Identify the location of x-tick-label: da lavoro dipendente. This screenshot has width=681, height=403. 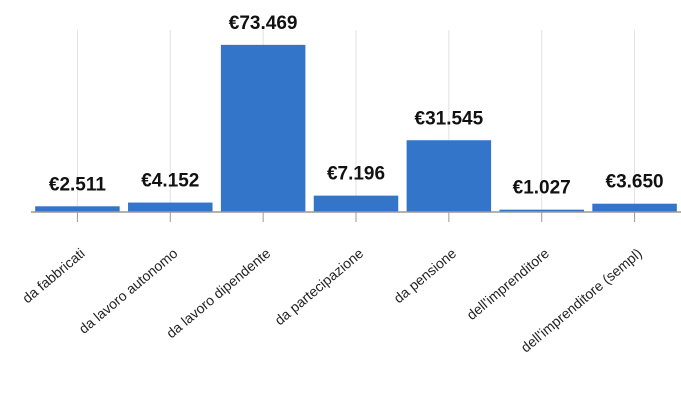
(218, 293).